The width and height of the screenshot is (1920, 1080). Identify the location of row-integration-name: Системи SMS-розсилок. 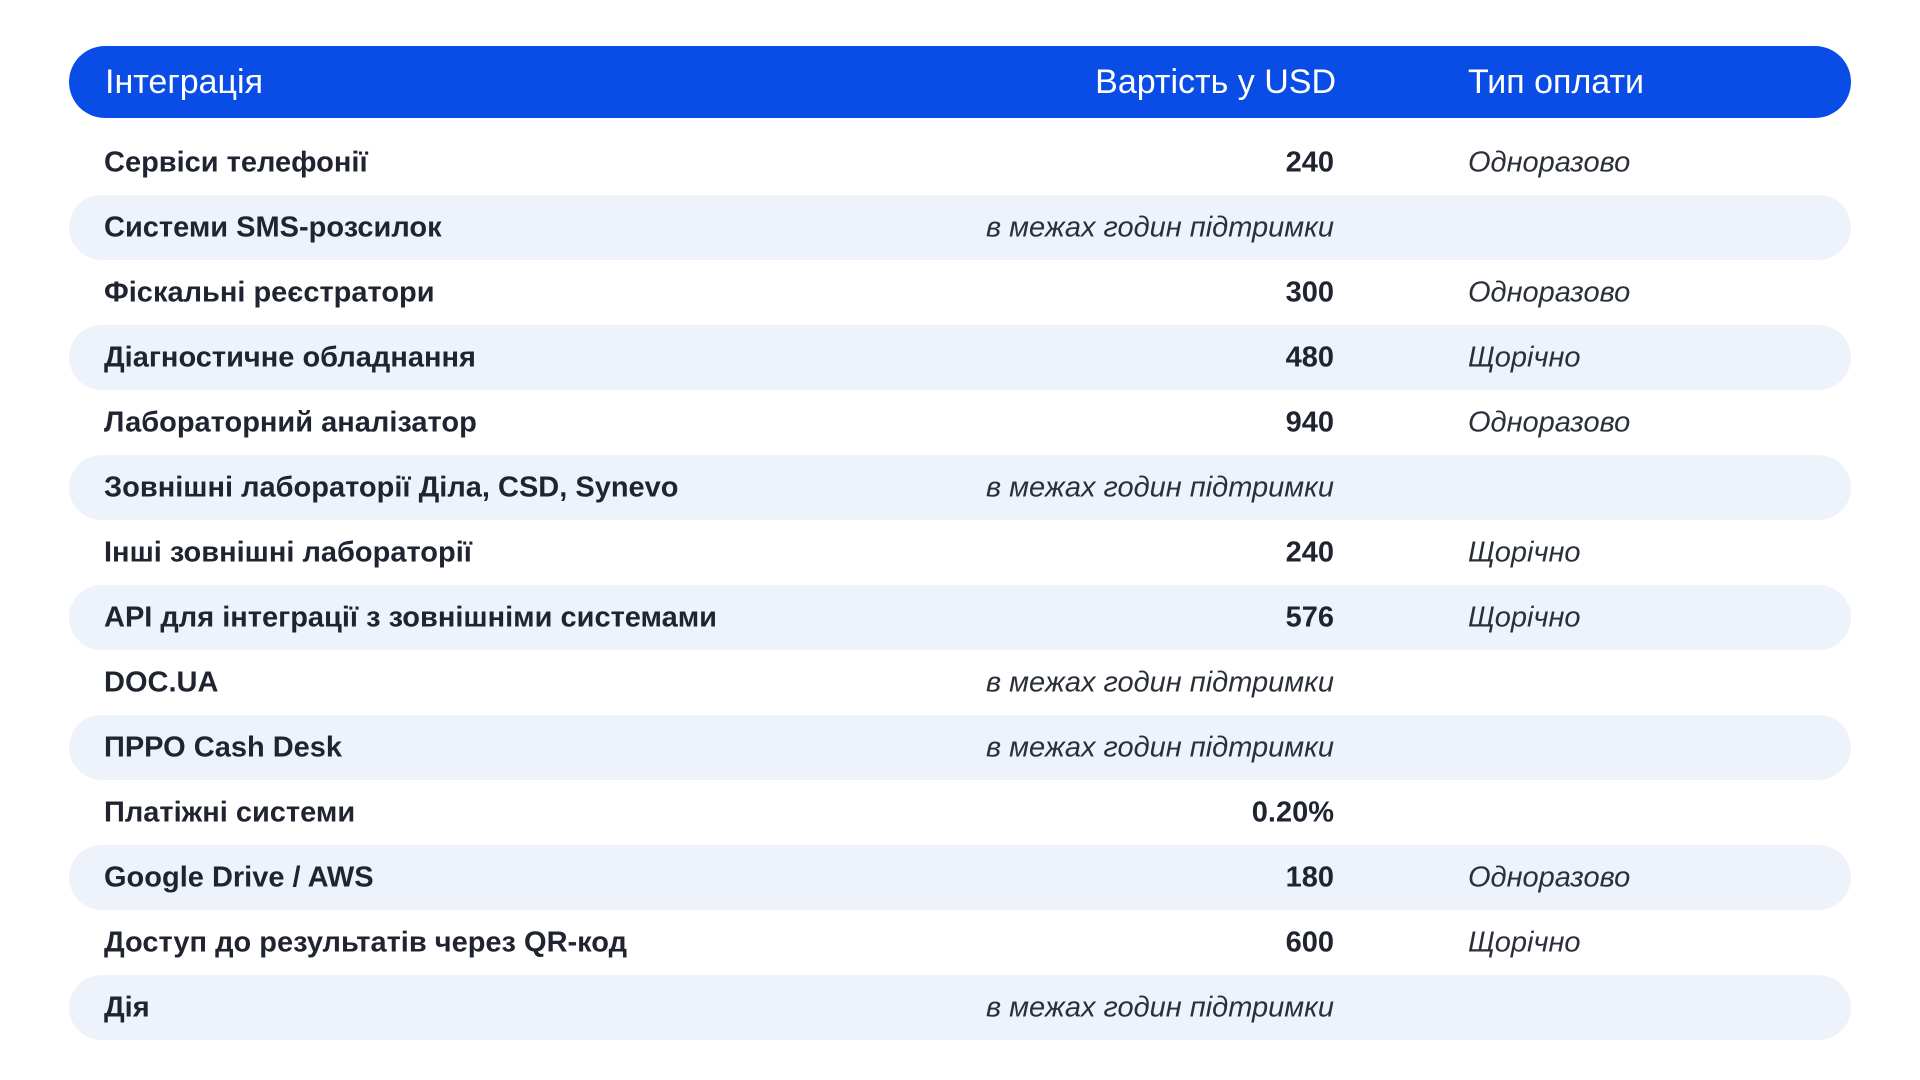
(273, 227).